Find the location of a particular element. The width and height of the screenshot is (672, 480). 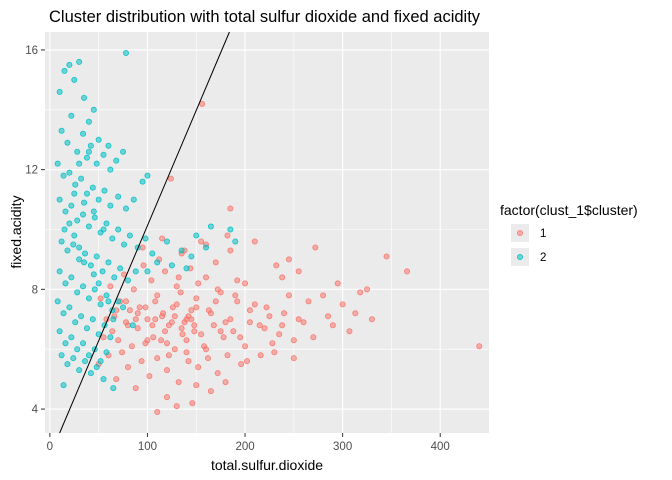

y-tick-label: 16 is located at coordinates (31, 51).